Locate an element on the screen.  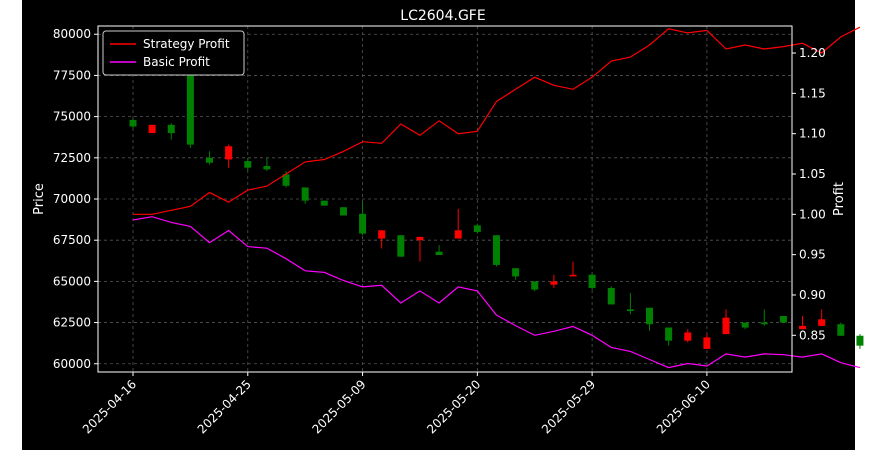
y-tick-label-left: 72500 is located at coordinates (72, 158).